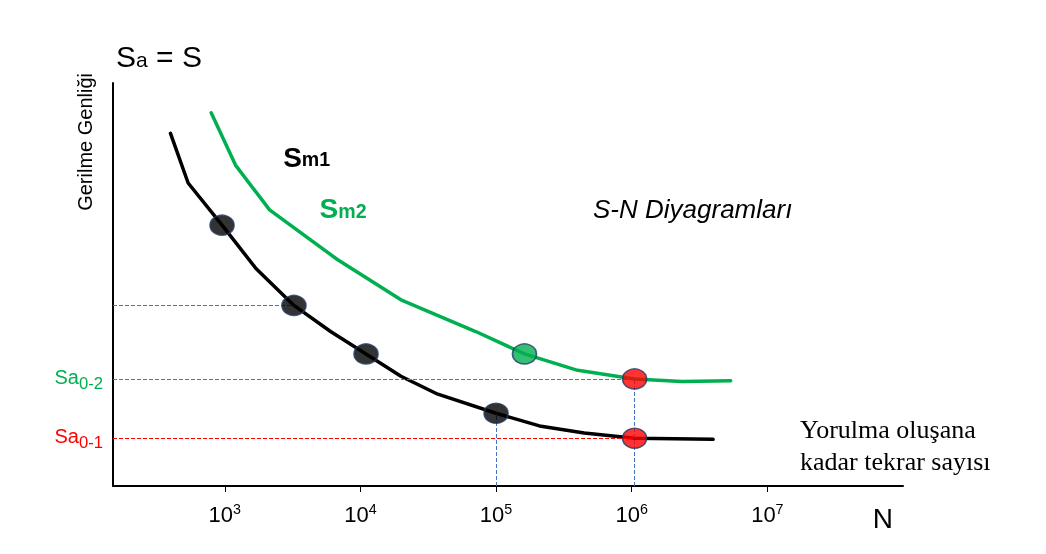  Describe the element at coordinates (895, 445) in the screenshot. I see `annotation: Yorulma oluşana kadar tekrar sayısı` at that location.